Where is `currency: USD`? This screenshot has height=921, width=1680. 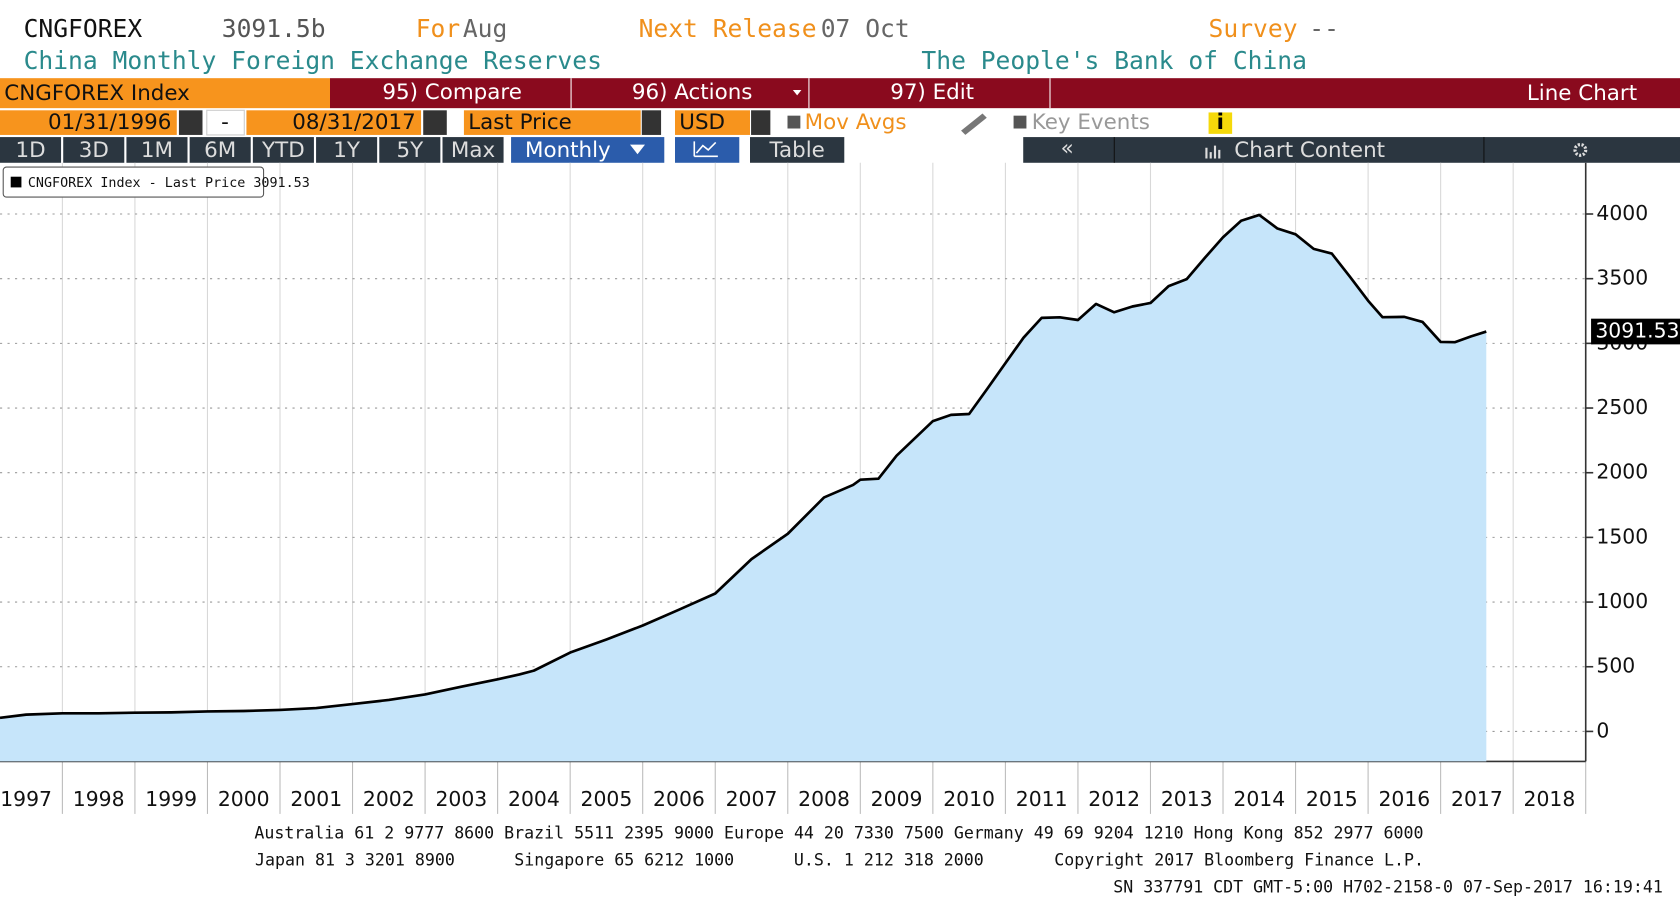 currency: USD is located at coordinates (702, 122).